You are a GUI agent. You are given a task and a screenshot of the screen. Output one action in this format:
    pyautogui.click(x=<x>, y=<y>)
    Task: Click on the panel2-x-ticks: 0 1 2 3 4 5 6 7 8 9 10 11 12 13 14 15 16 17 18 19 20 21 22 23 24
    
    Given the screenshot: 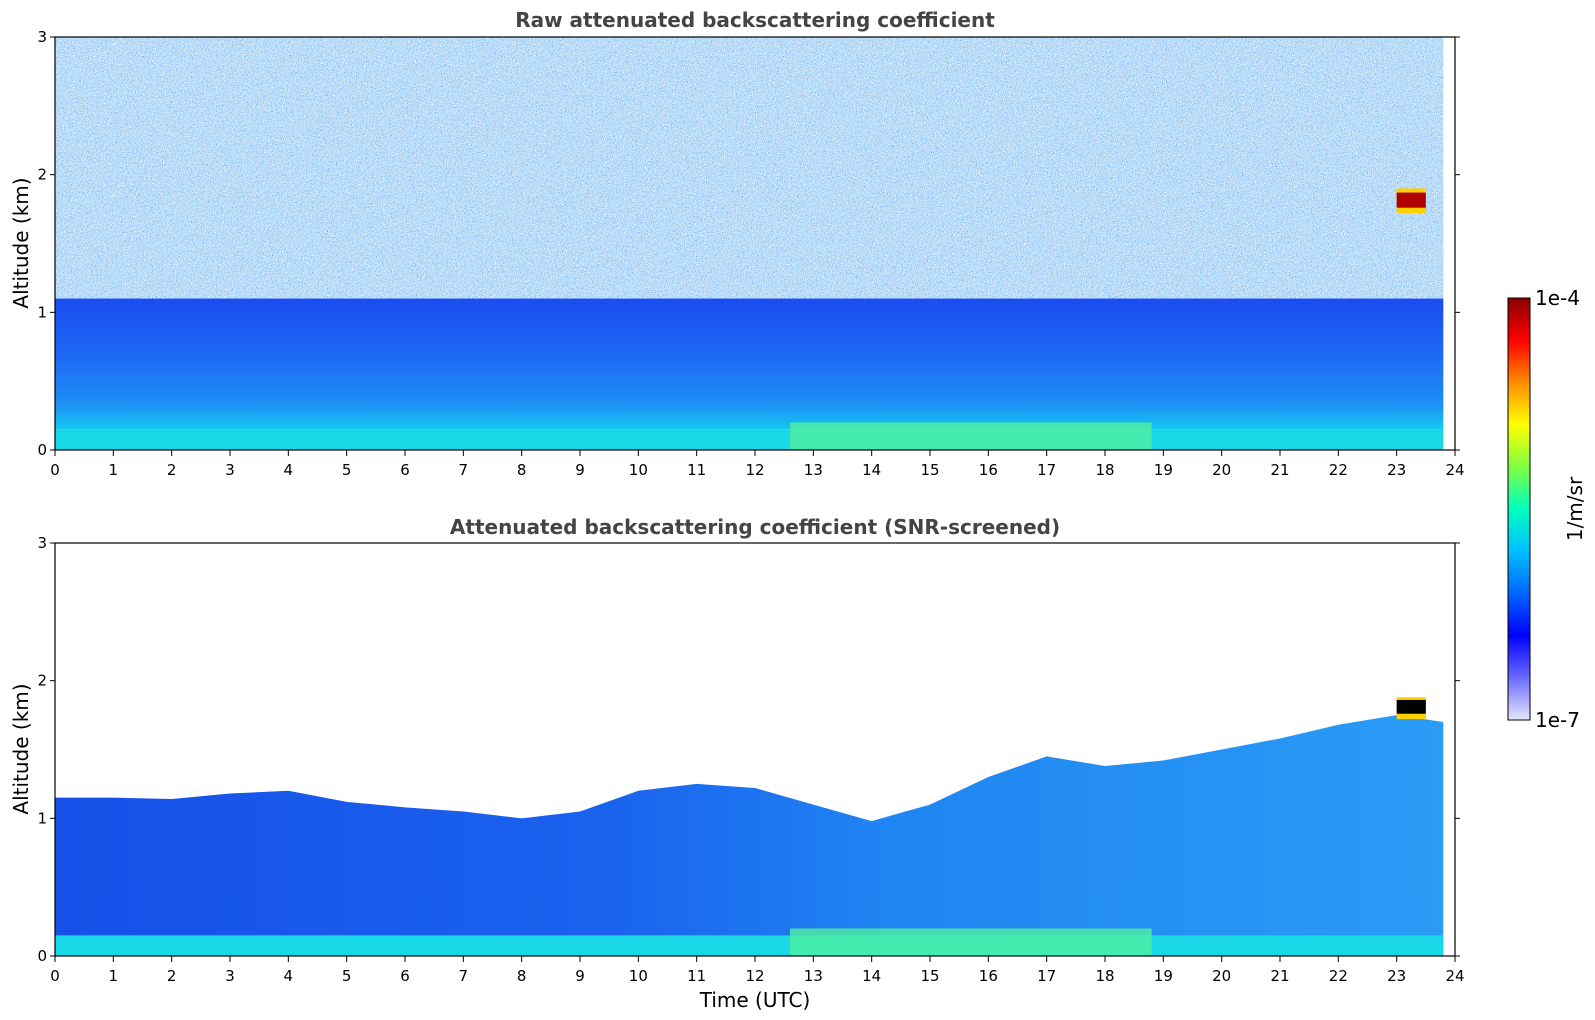 What is the action you would take?
    pyautogui.click(x=757, y=970)
    